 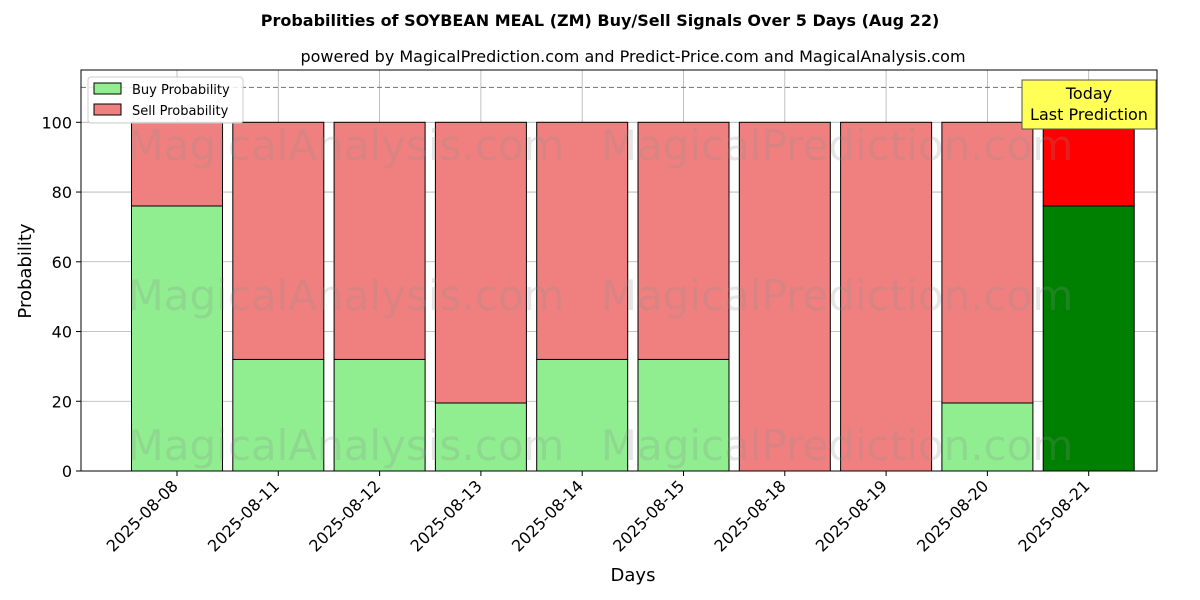 What do you see at coordinates (1088, 93) in the screenshot?
I see `annotation-line-today: Today` at bounding box center [1088, 93].